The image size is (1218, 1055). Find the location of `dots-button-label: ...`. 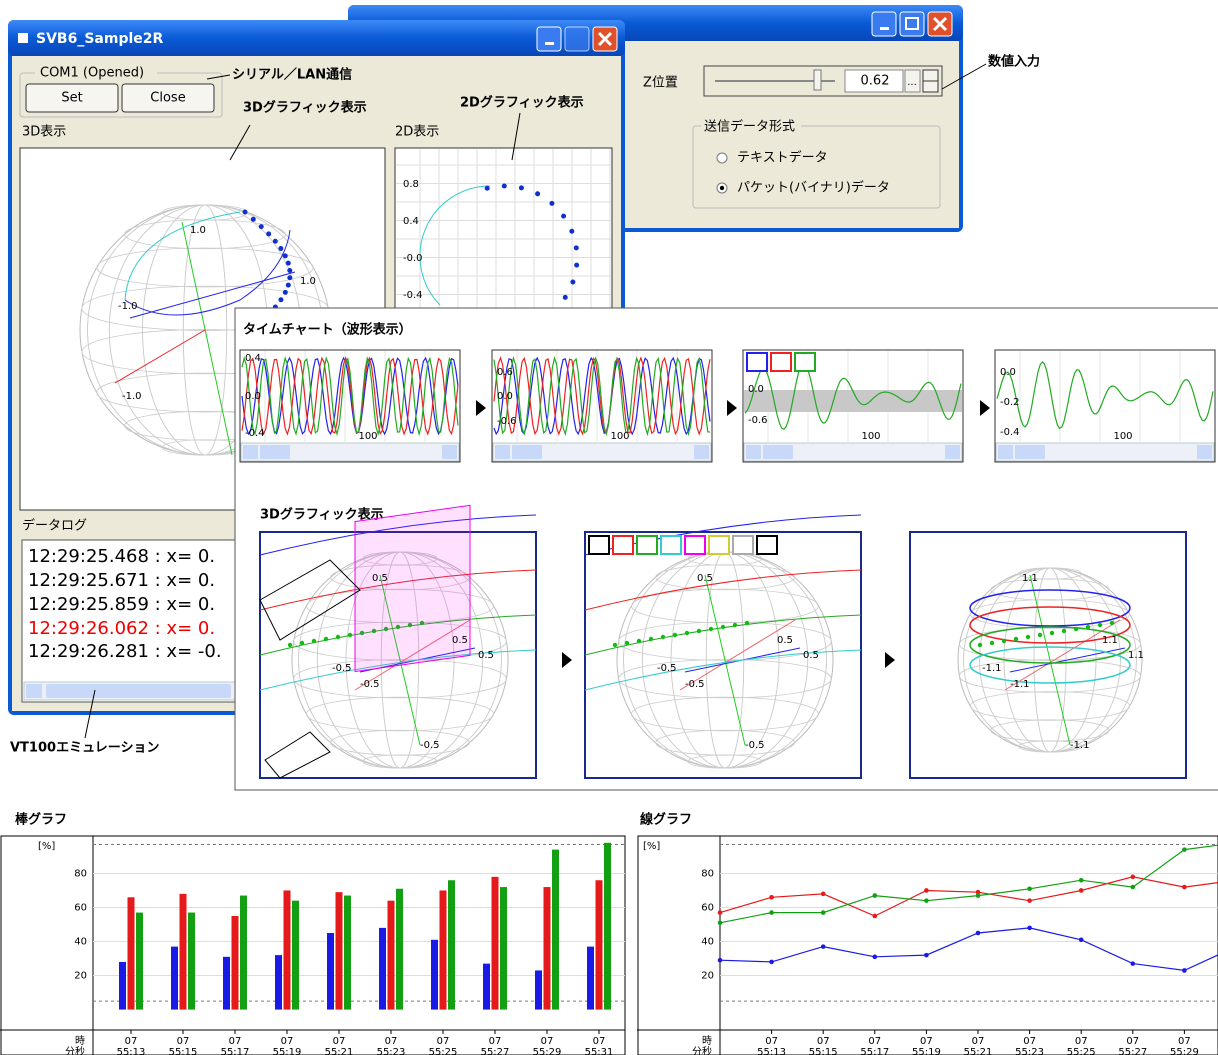

dots-button-label: ... is located at coordinates (912, 82).